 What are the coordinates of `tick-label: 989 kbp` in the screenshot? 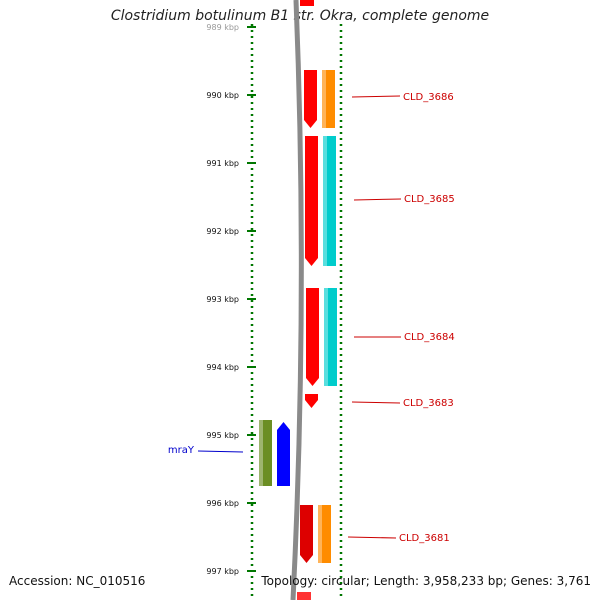 It's located at (222, 27).